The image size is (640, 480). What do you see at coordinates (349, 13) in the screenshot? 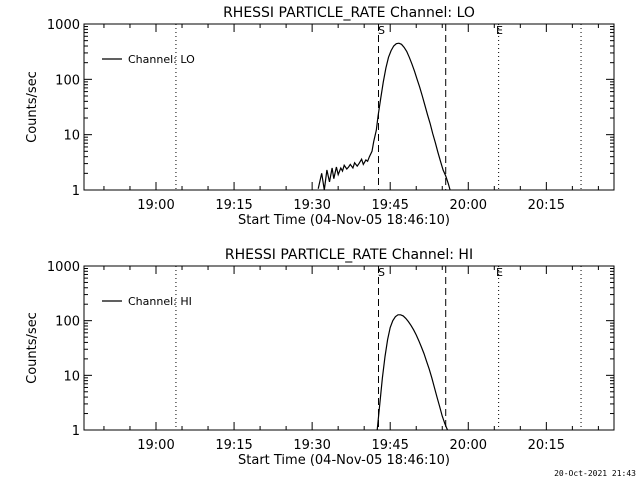
I see `chart-title: RHESSI PARTICLE_RATE Channel: LO` at bounding box center [349, 13].